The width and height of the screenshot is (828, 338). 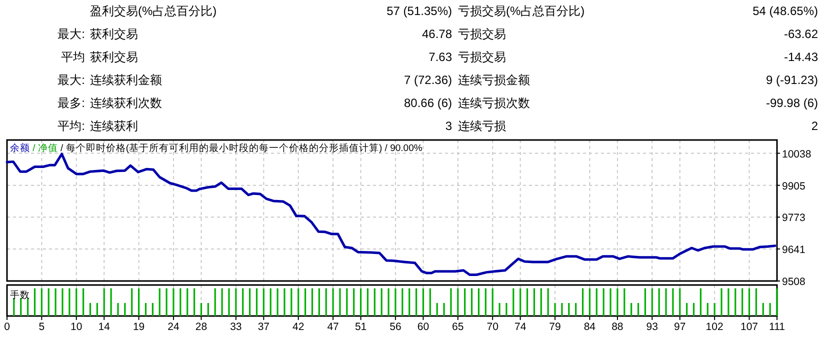 What do you see at coordinates (71, 126) in the screenshot?
I see `text: 平均:` at bounding box center [71, 126].